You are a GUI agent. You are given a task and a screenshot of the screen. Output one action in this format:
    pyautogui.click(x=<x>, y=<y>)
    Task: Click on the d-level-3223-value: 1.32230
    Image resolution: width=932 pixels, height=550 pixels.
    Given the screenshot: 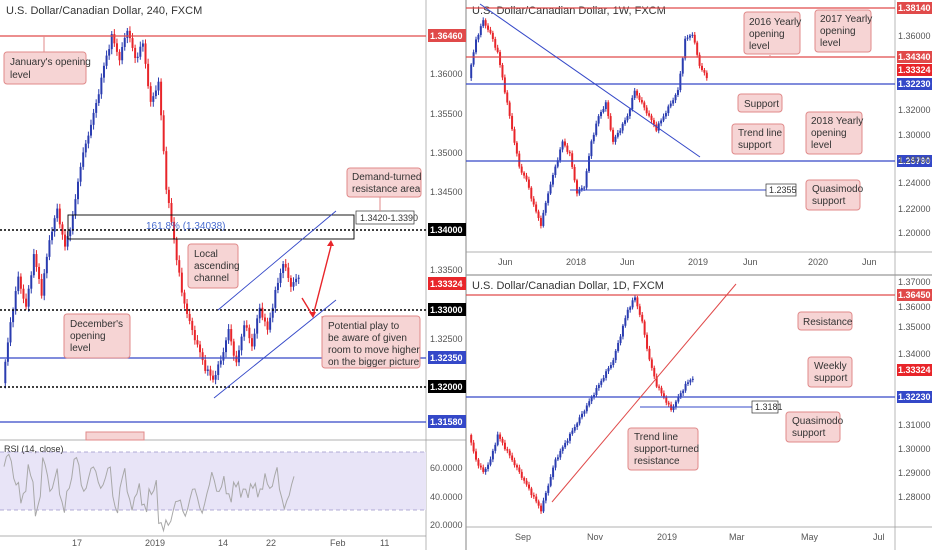 What is the action you would take?
    pyautogui.click(x=914, y=397)
    